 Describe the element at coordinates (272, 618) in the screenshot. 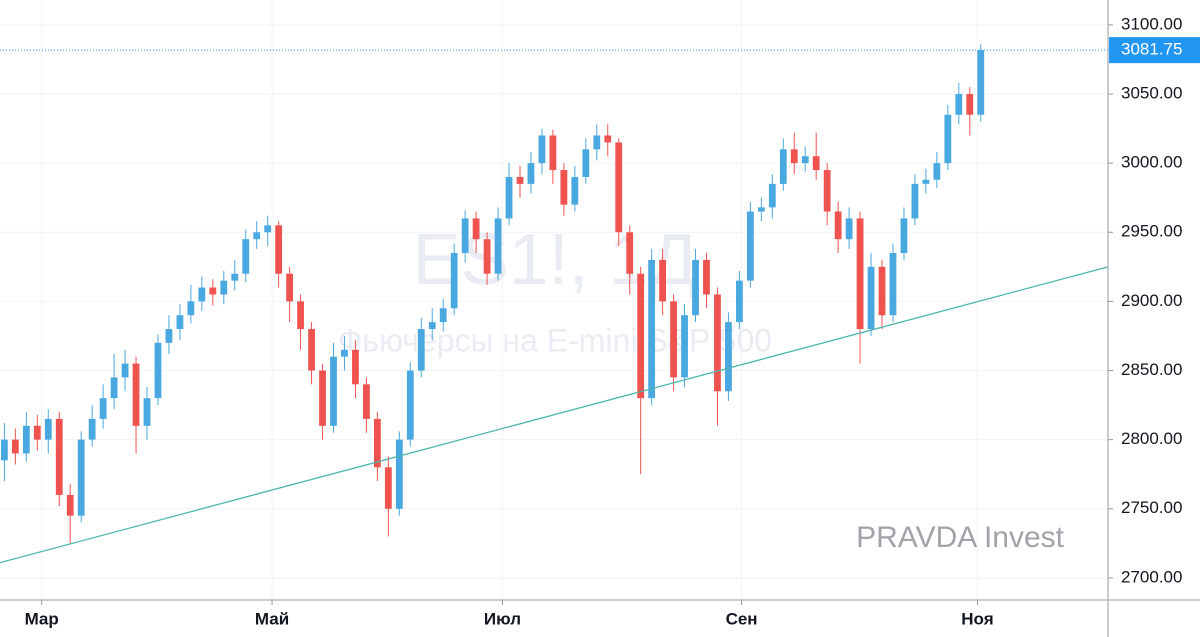

I see `x-tick-label: Май` at that location.